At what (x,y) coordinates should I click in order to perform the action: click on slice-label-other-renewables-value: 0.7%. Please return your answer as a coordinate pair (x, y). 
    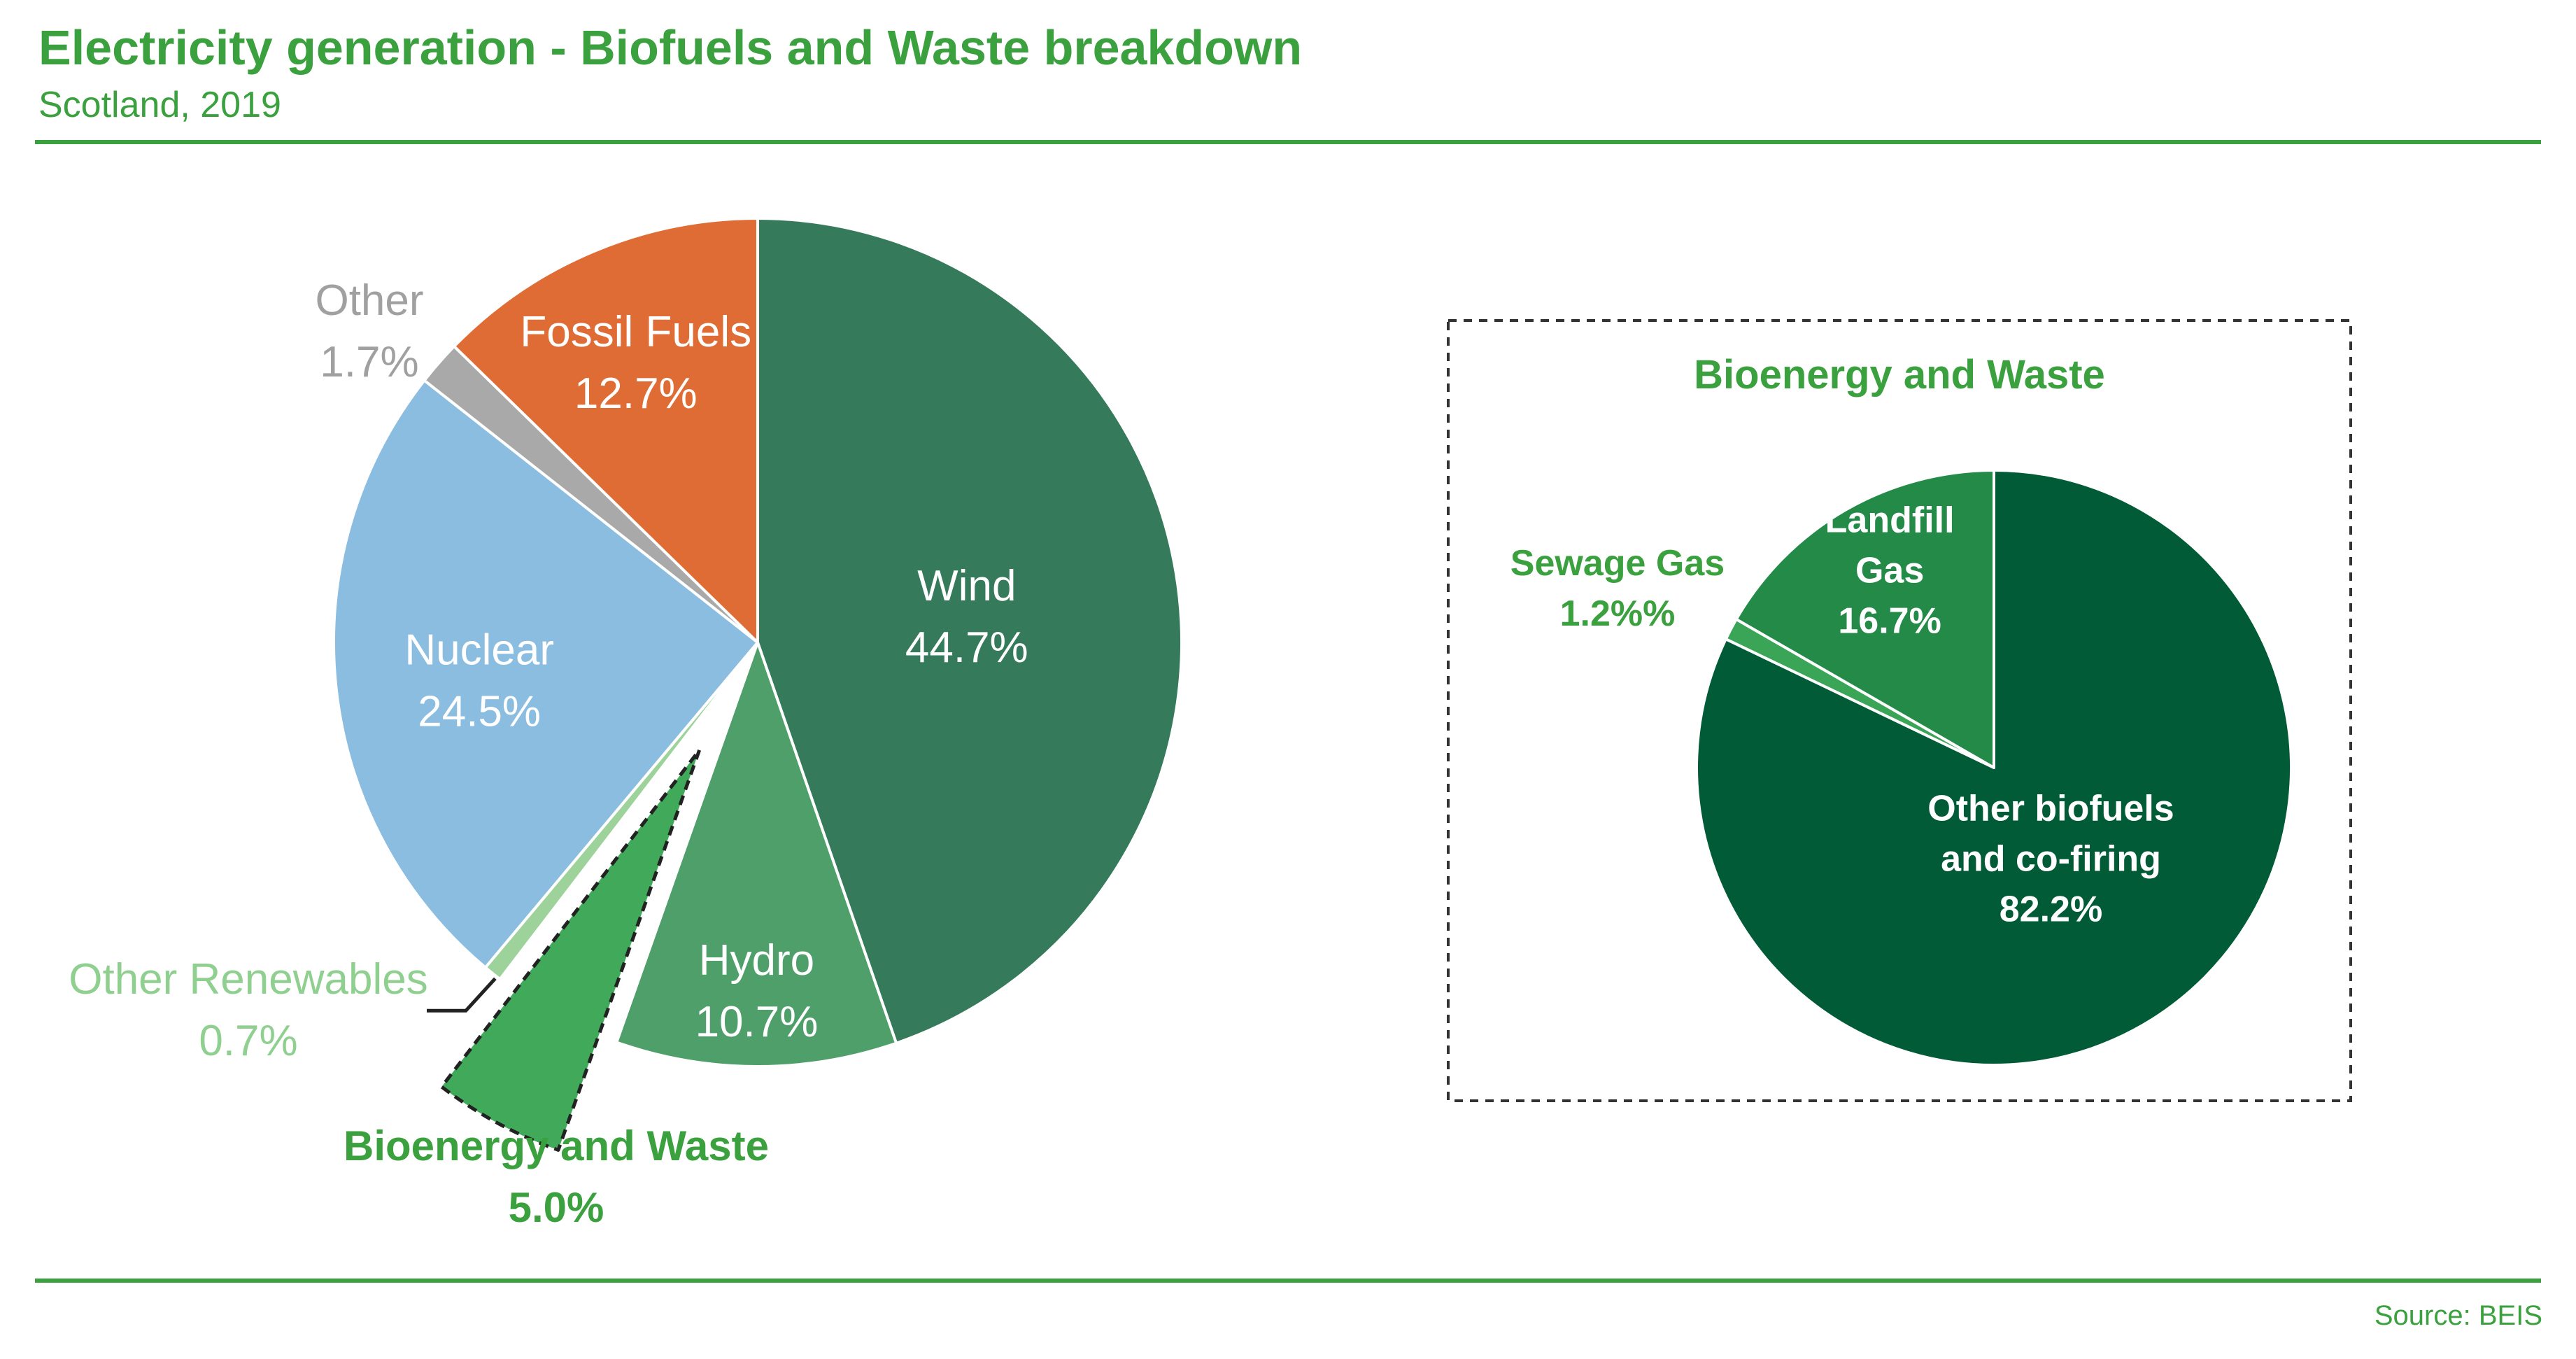
    Looking at the image, I should click on (248, 1041).